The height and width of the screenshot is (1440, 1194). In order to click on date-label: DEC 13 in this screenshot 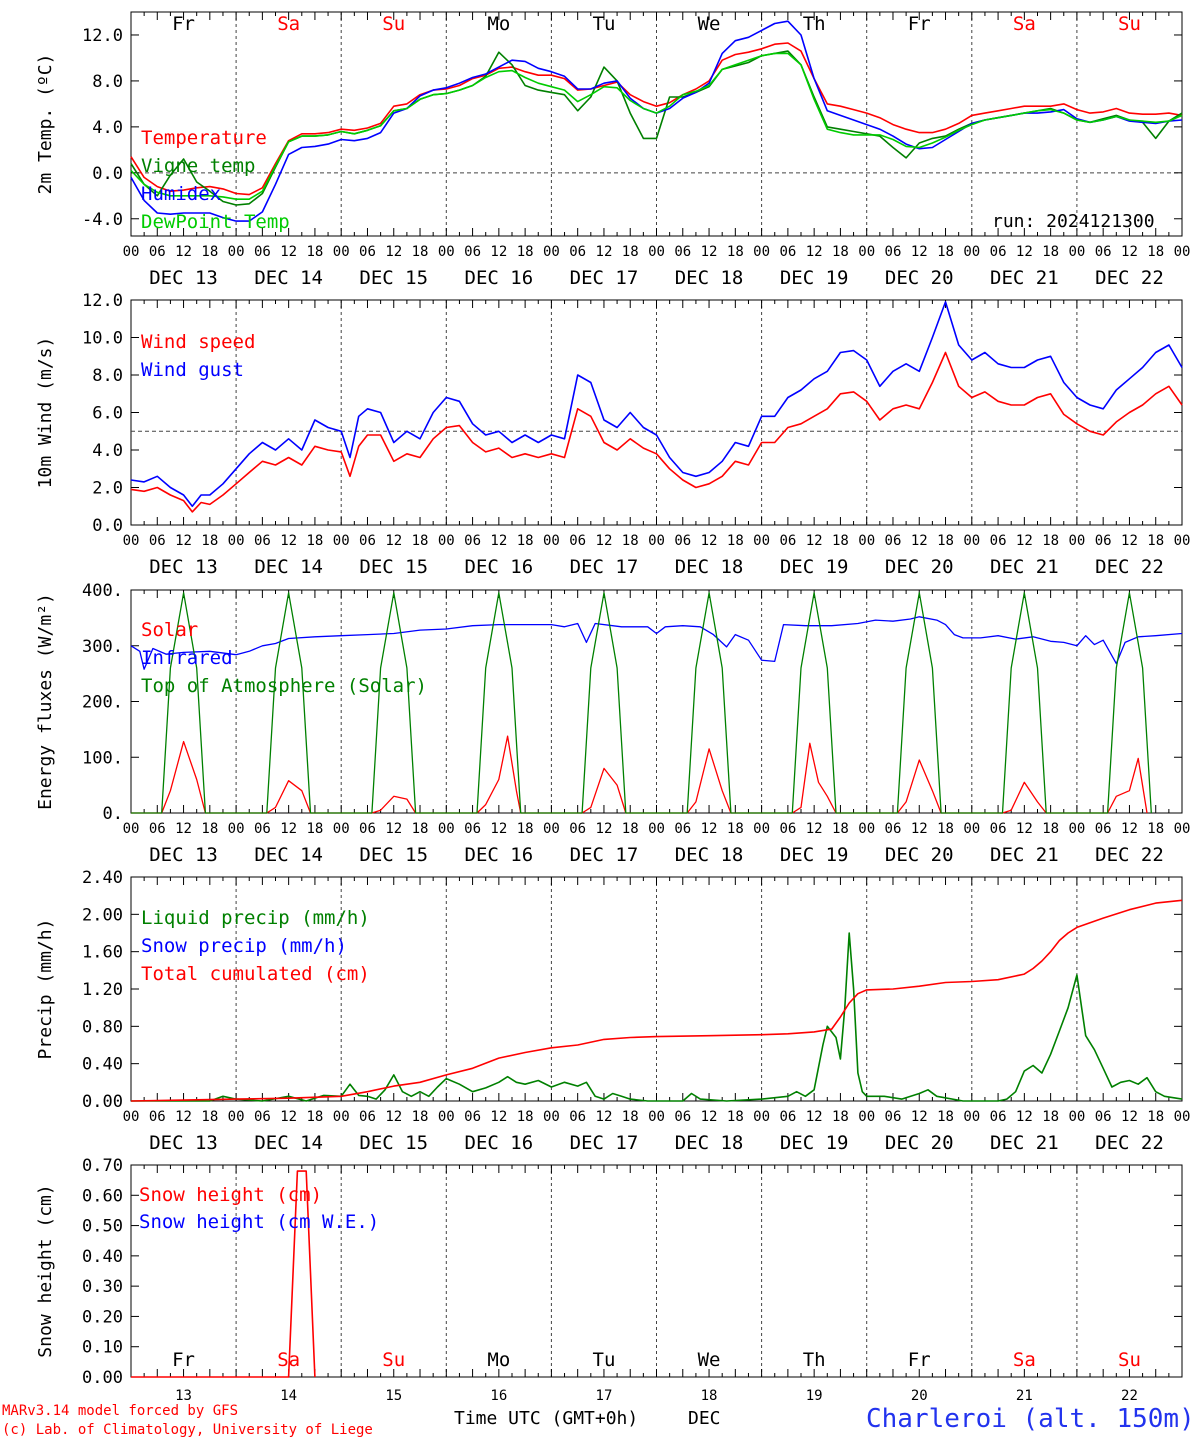, I will do `click(183, 1143)`.